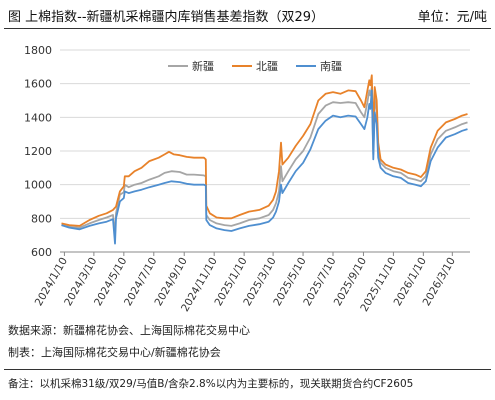 This screenshot has height=400, width=495. What do you see at coordinates (255, 66) in the screenshot?
I see `legend: 新疆 北疆 南疆` at bounding box center [255, 66].